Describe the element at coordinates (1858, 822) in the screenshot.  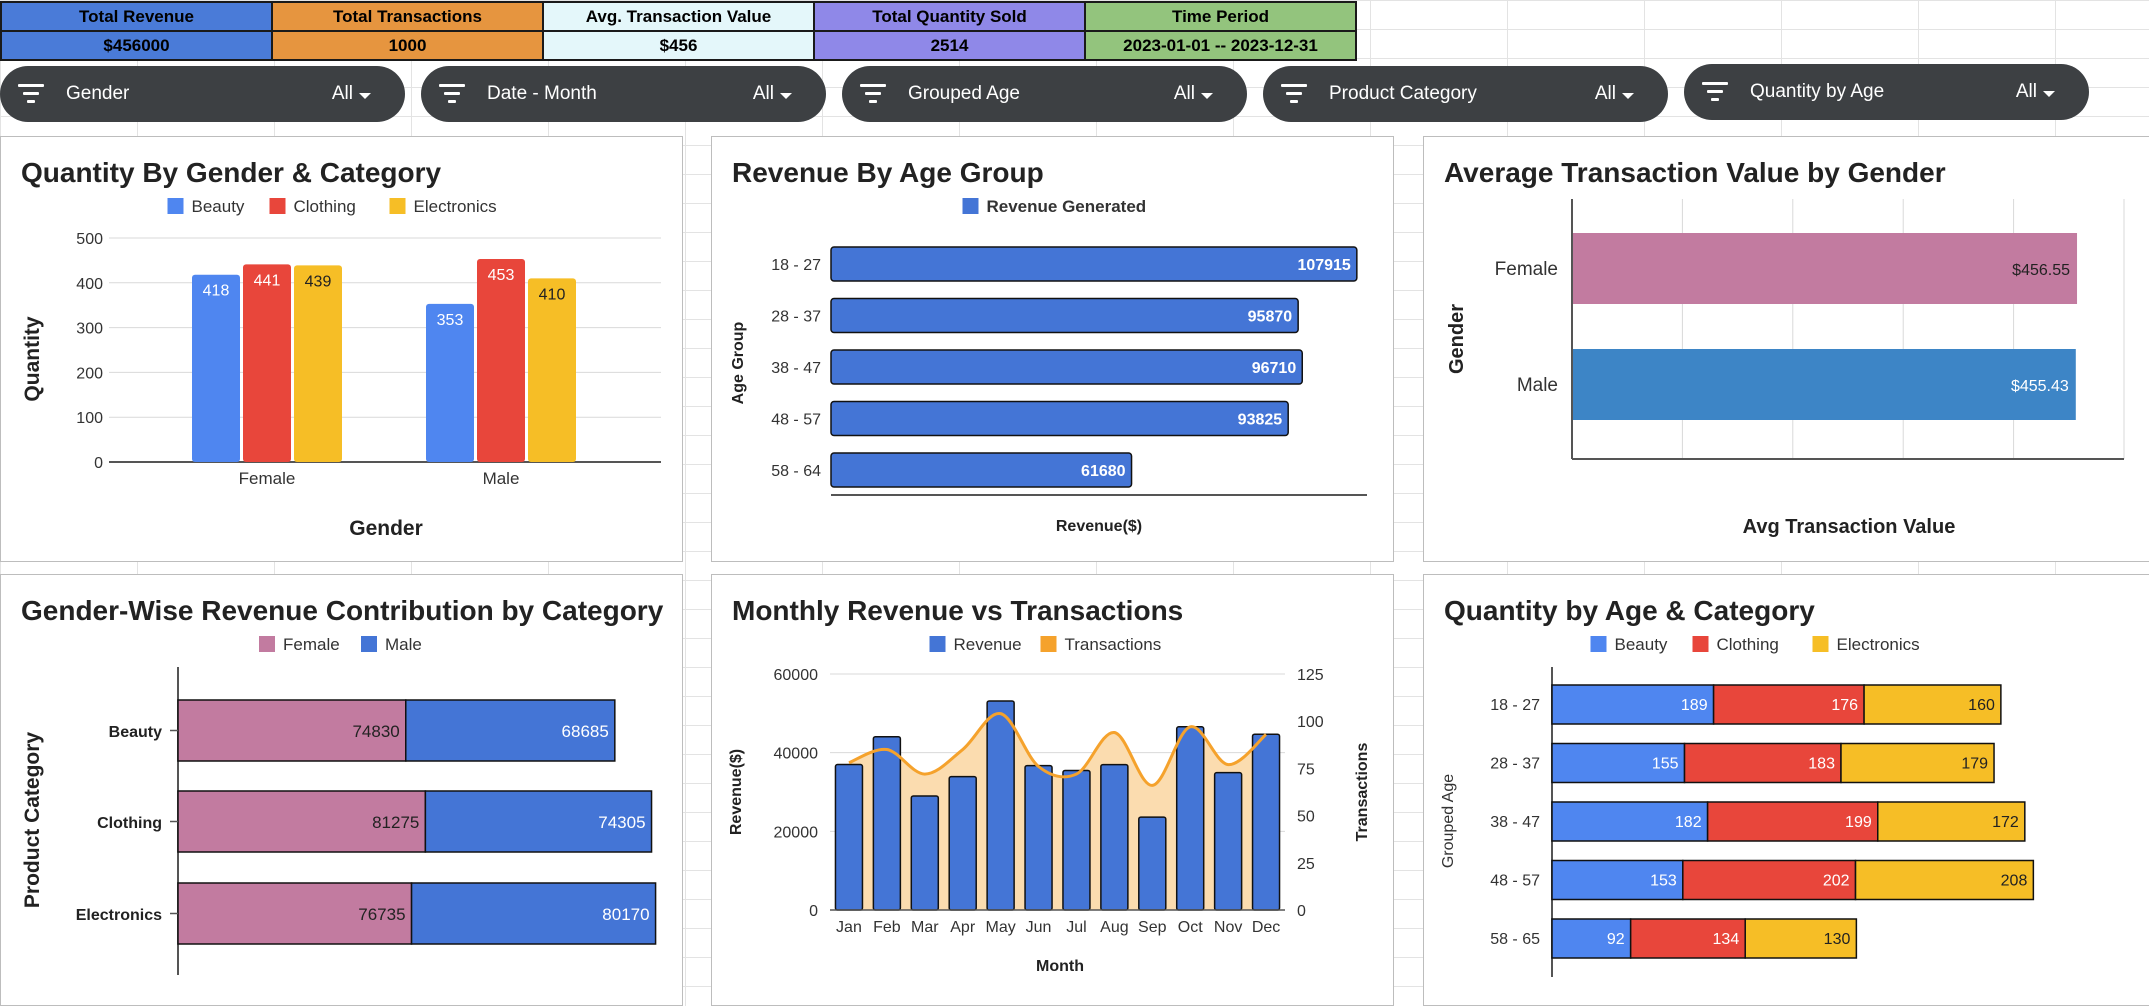
I see `data-label: 199` at that location.